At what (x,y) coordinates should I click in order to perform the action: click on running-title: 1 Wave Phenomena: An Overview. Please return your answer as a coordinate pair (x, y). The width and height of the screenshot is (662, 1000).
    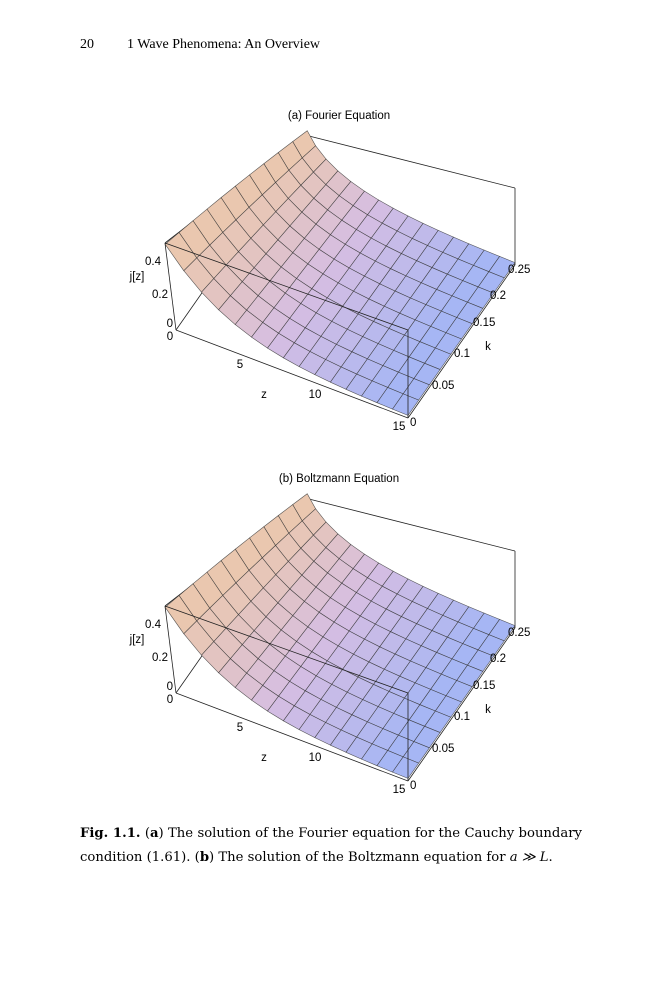
    Looking at the image, I should click on (224, 44).